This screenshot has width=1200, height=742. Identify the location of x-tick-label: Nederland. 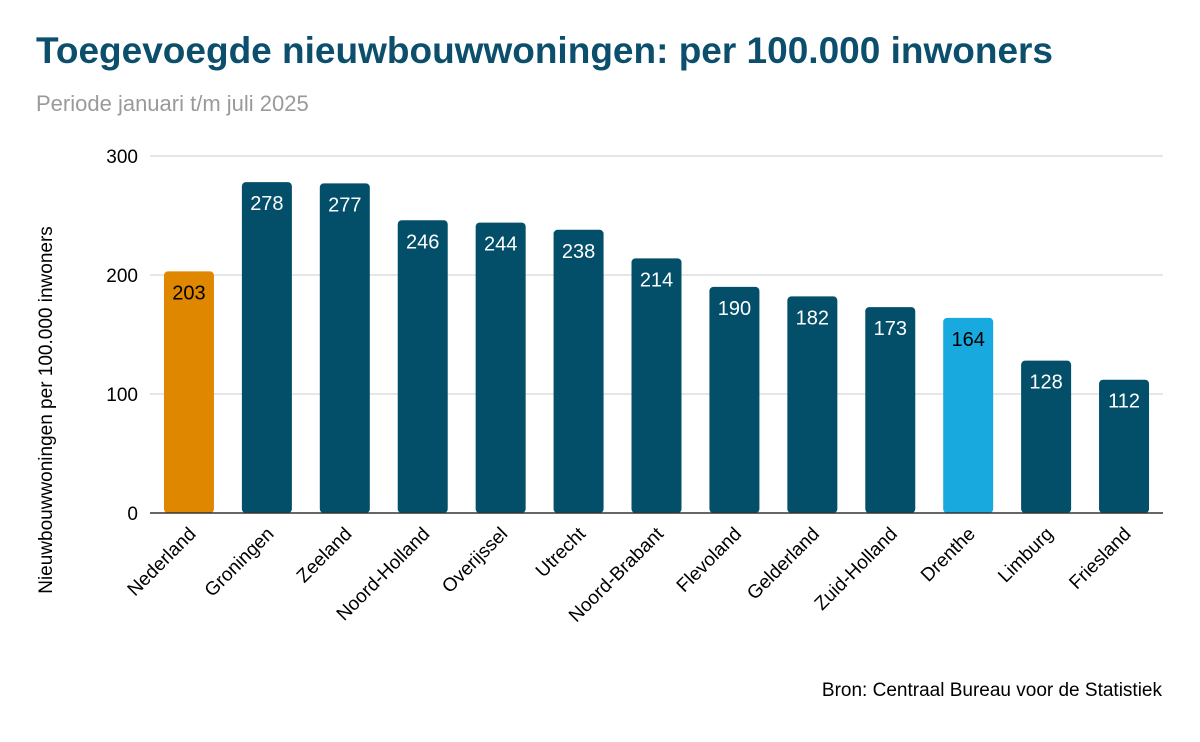
(162, 562).